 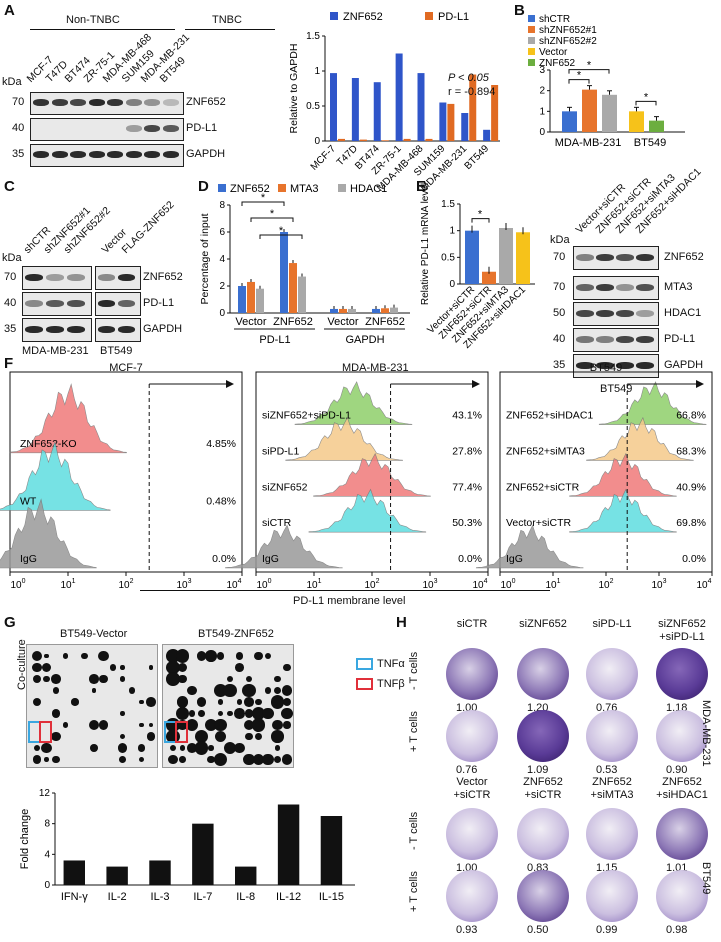 I want to click on f-gate-arrowhead, so click(x=700, y=384).